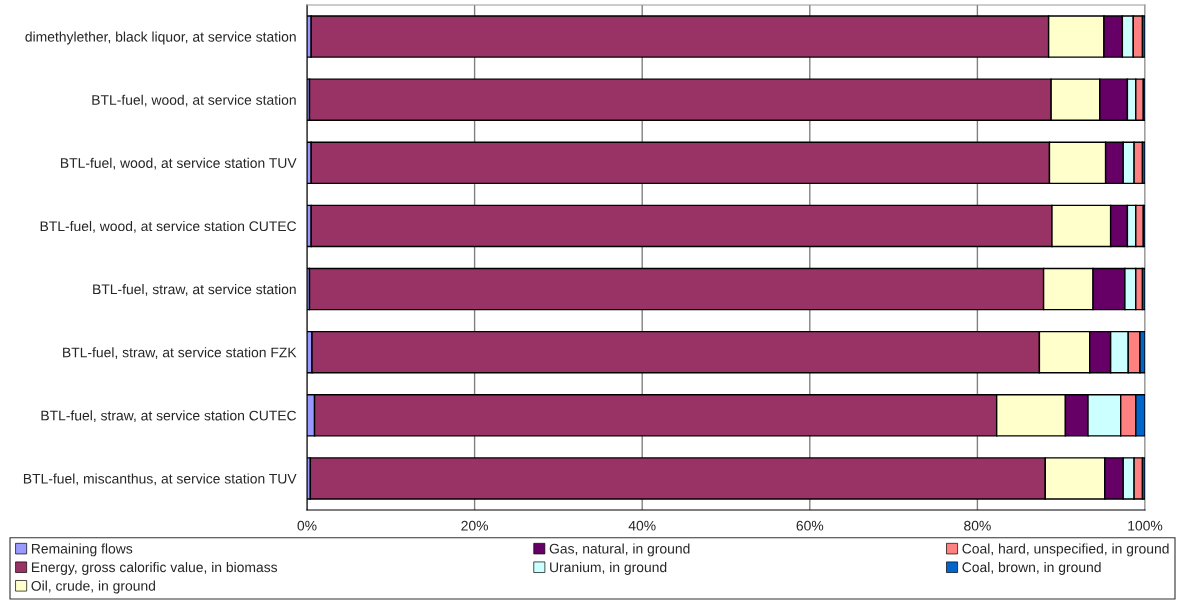 The image size is (1186, 613). What do you see at coordinates (475, 525) in the screenshot?
I see `x-tick-label: 20%` at bounding box center [475, 525].